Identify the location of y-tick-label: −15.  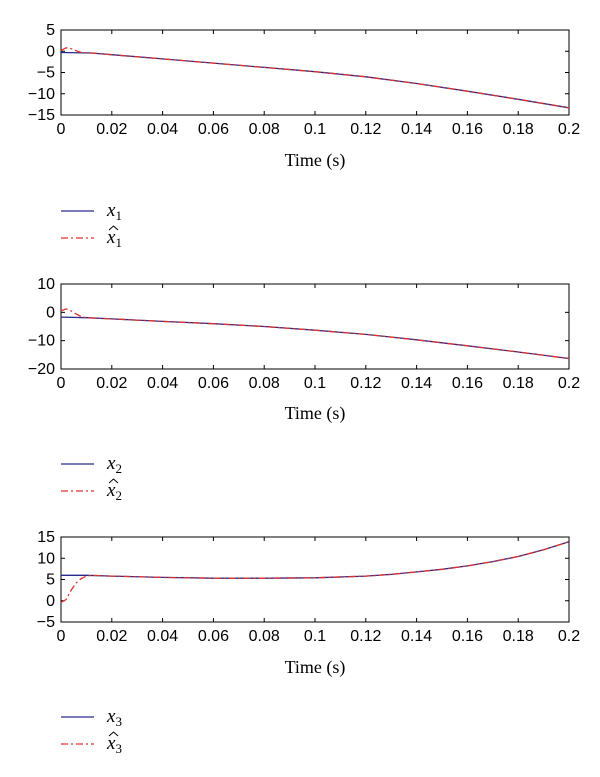
(41, 115).